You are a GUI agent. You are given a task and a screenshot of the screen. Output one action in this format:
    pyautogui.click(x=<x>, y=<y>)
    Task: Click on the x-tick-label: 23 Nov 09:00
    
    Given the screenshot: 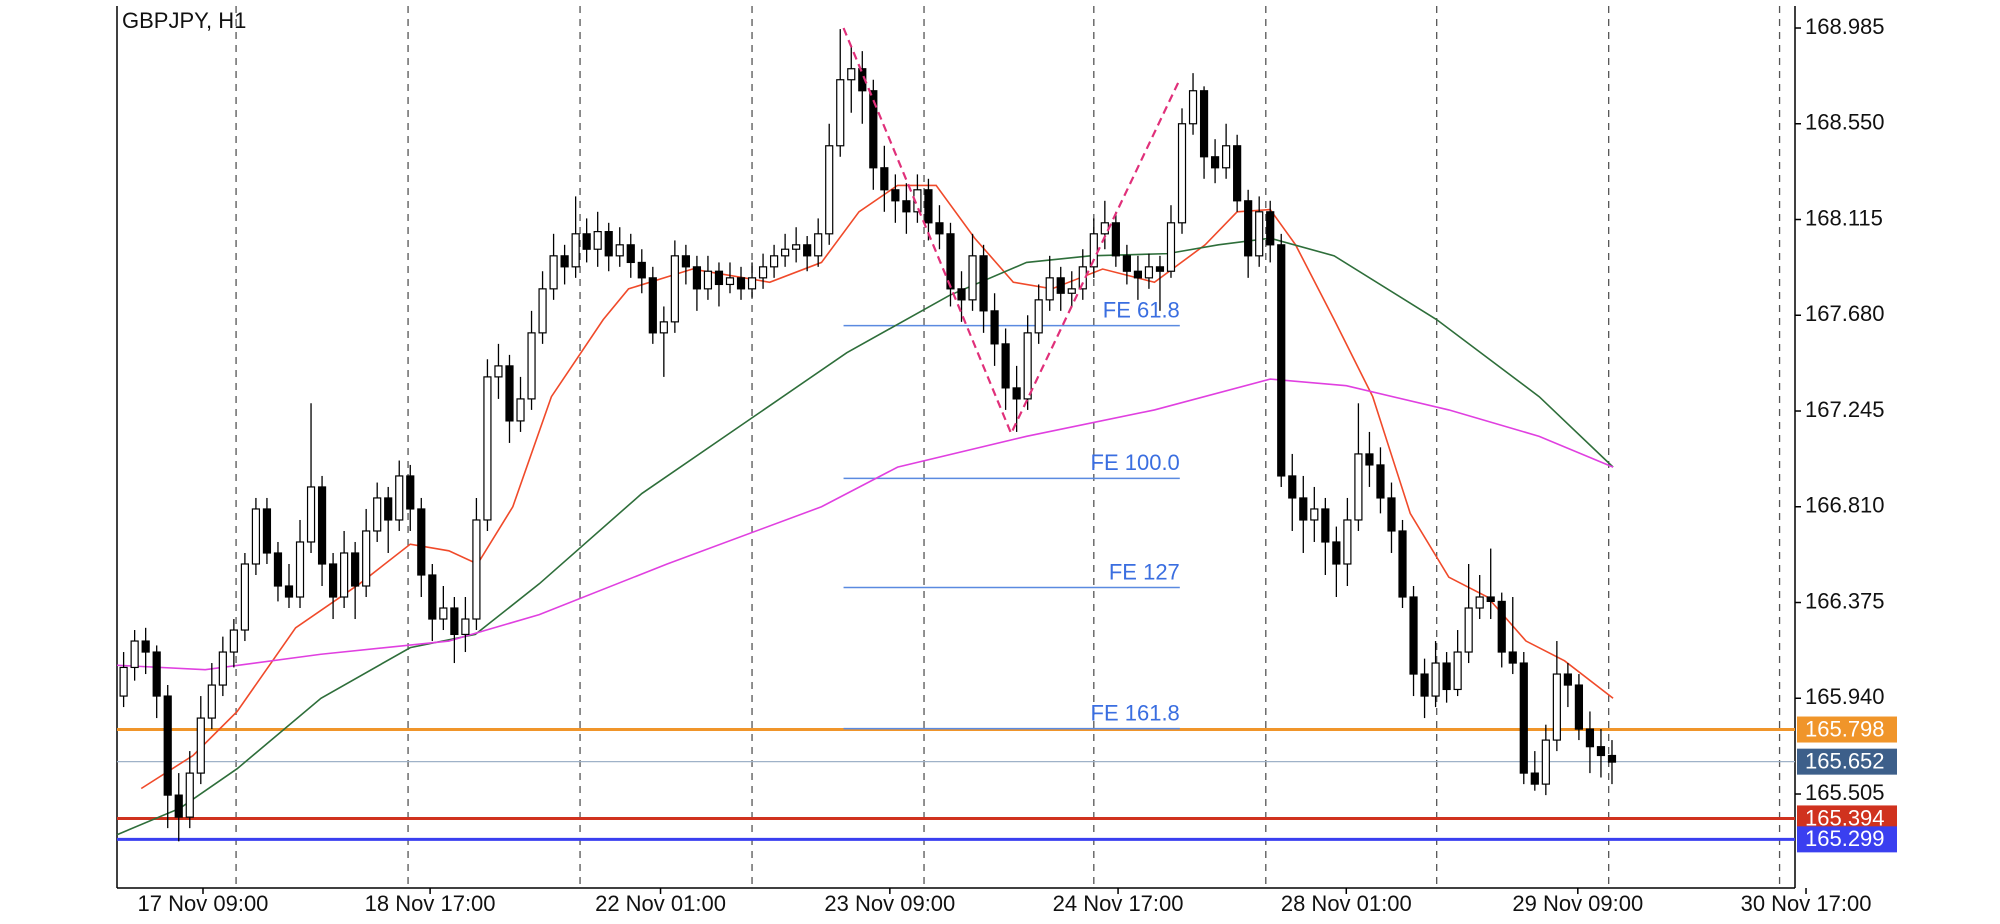 What is the action you would take?
    pyautogui.click(x=889, y=903)
    